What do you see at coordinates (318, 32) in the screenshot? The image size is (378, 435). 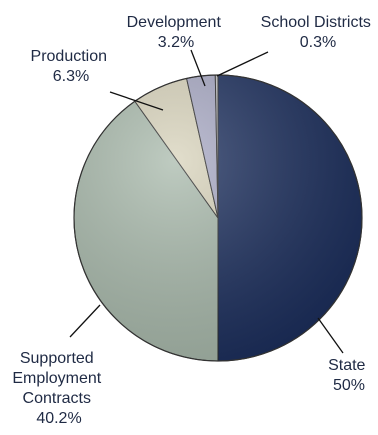 I see `label-school-districts: School Districts 0.3%` at bounding box center [318, 32].